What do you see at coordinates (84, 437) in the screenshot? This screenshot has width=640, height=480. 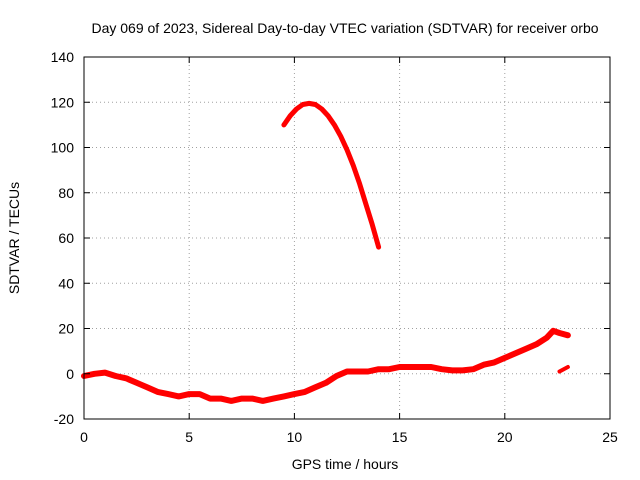 I see `x-tick-label: 0` at bounding box center [84, 437].